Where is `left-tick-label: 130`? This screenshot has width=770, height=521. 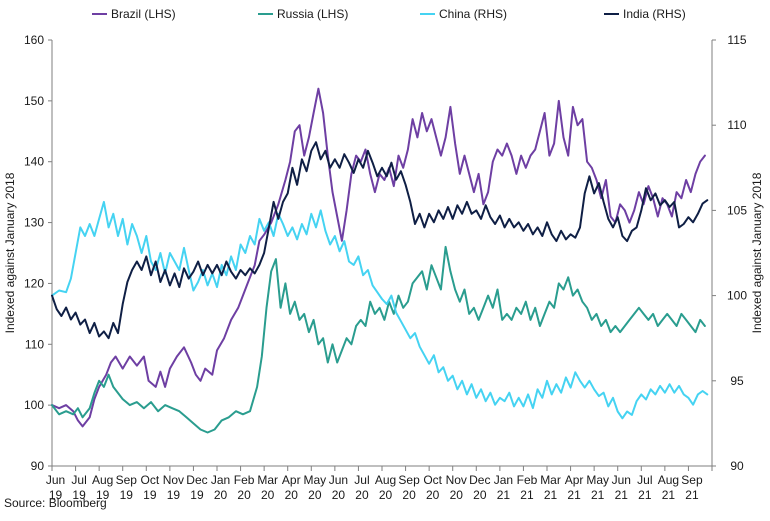 left-tick-label: 130 is located at coordinates (34, 223).